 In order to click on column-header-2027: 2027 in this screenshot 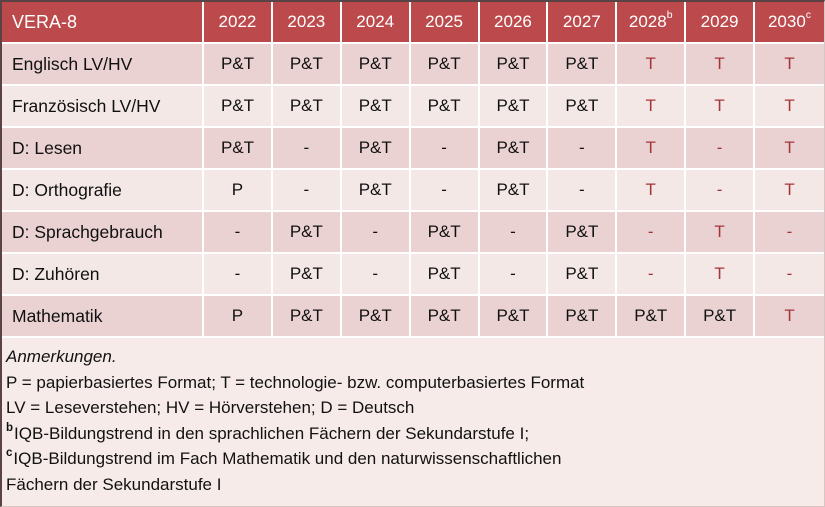, I will do `click(583, 23)`.